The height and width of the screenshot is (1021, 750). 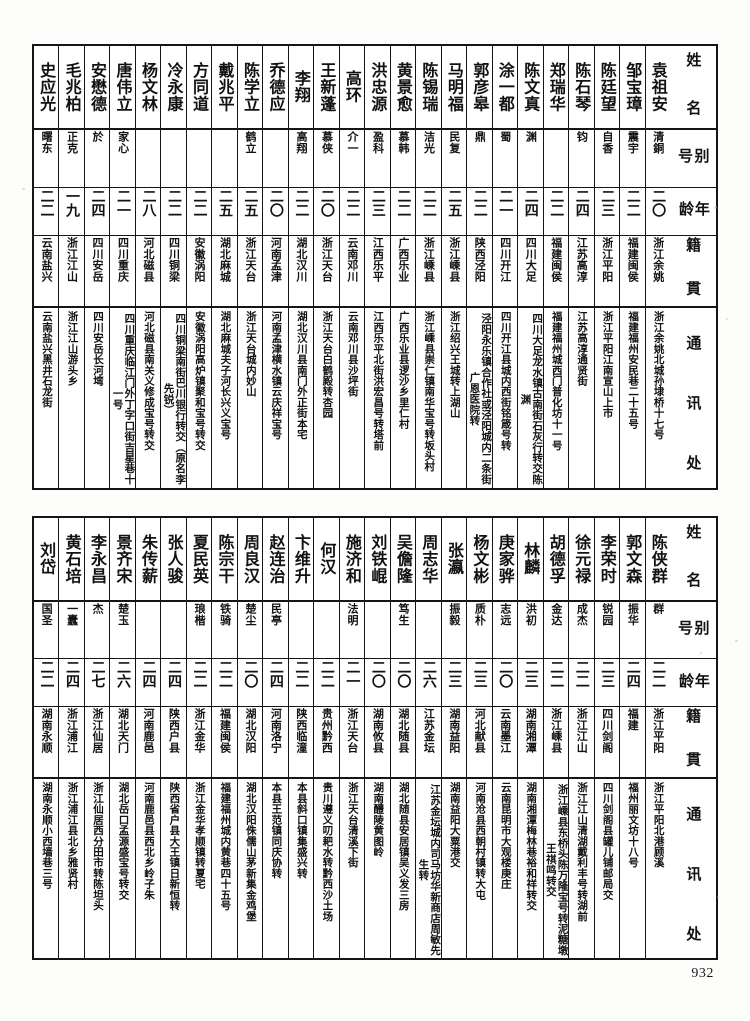 What do you see at coordinates (582, 259) in the screenshot?
I see `cell-native-text: 江苏高淳` at bounding box center [582, 259].